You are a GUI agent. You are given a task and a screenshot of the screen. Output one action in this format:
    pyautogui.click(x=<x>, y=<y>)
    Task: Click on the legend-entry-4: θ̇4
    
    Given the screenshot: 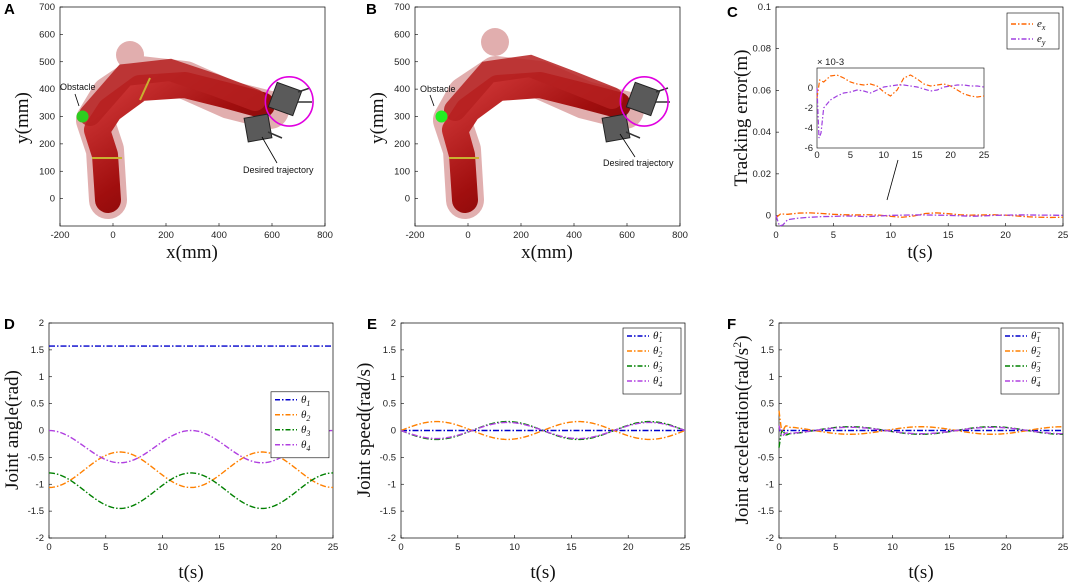 What is the action you would take?
    pyautogui.click(x=657, y=382)
    